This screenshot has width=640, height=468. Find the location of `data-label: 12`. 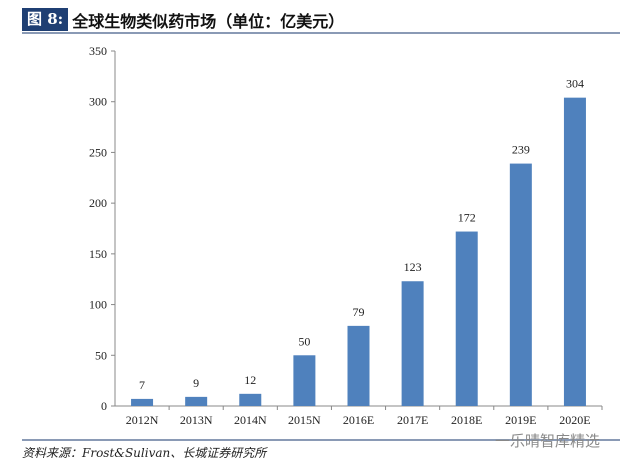

data-label: 12 is located at coordinates (250, 380).